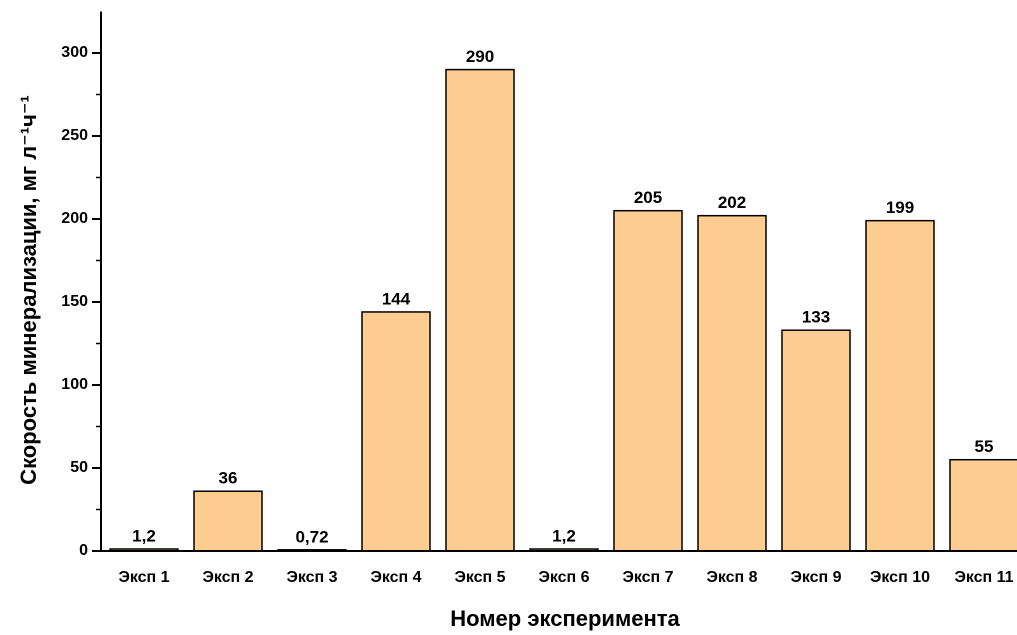  Describe the element at coordinates (480, 56) in the screenshot. I see `value-label: 290` at that location.